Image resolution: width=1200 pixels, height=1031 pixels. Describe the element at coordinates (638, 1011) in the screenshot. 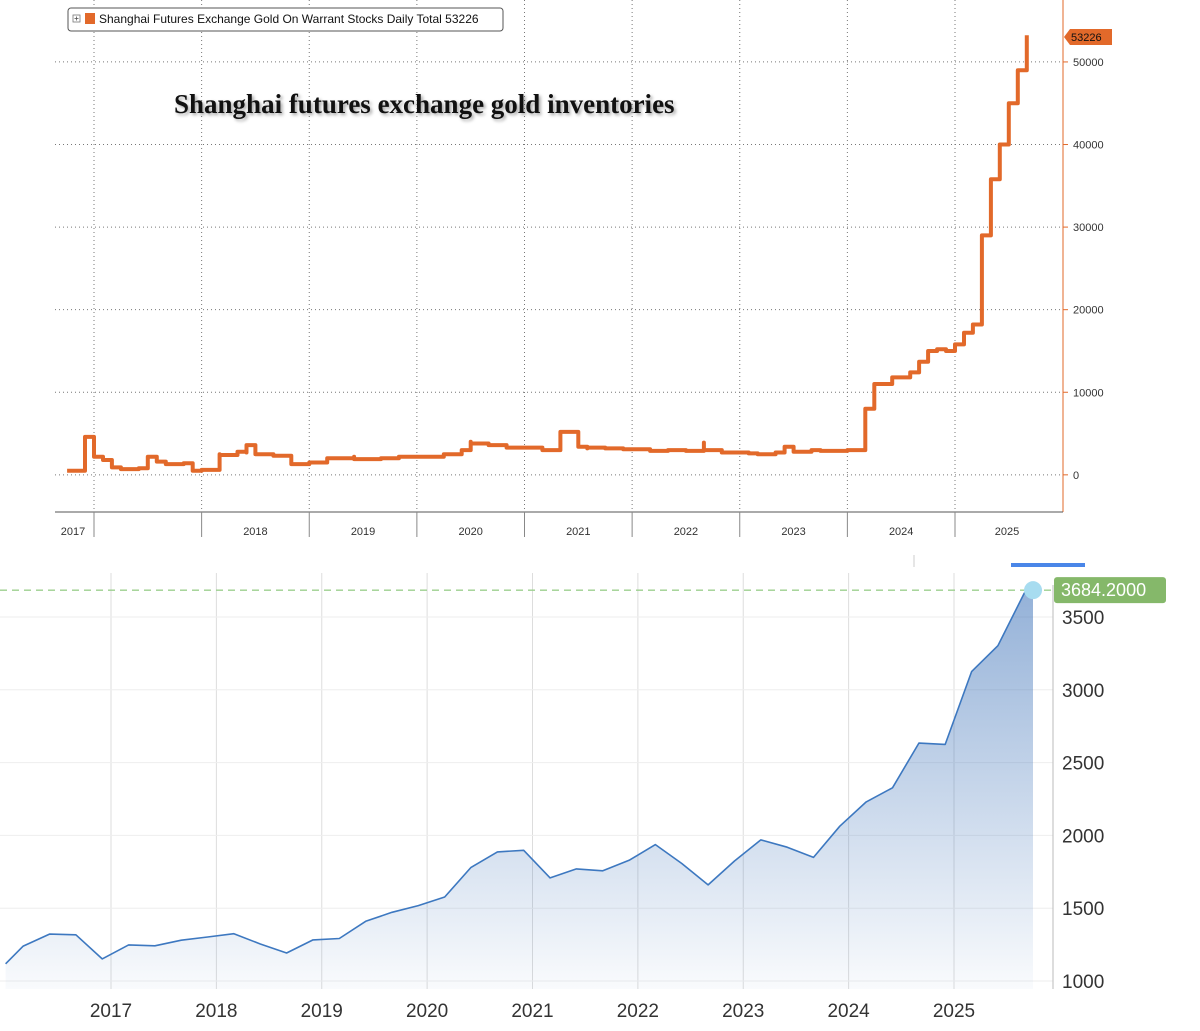

I see `bottom-x-tick-label: 2022` at that location.